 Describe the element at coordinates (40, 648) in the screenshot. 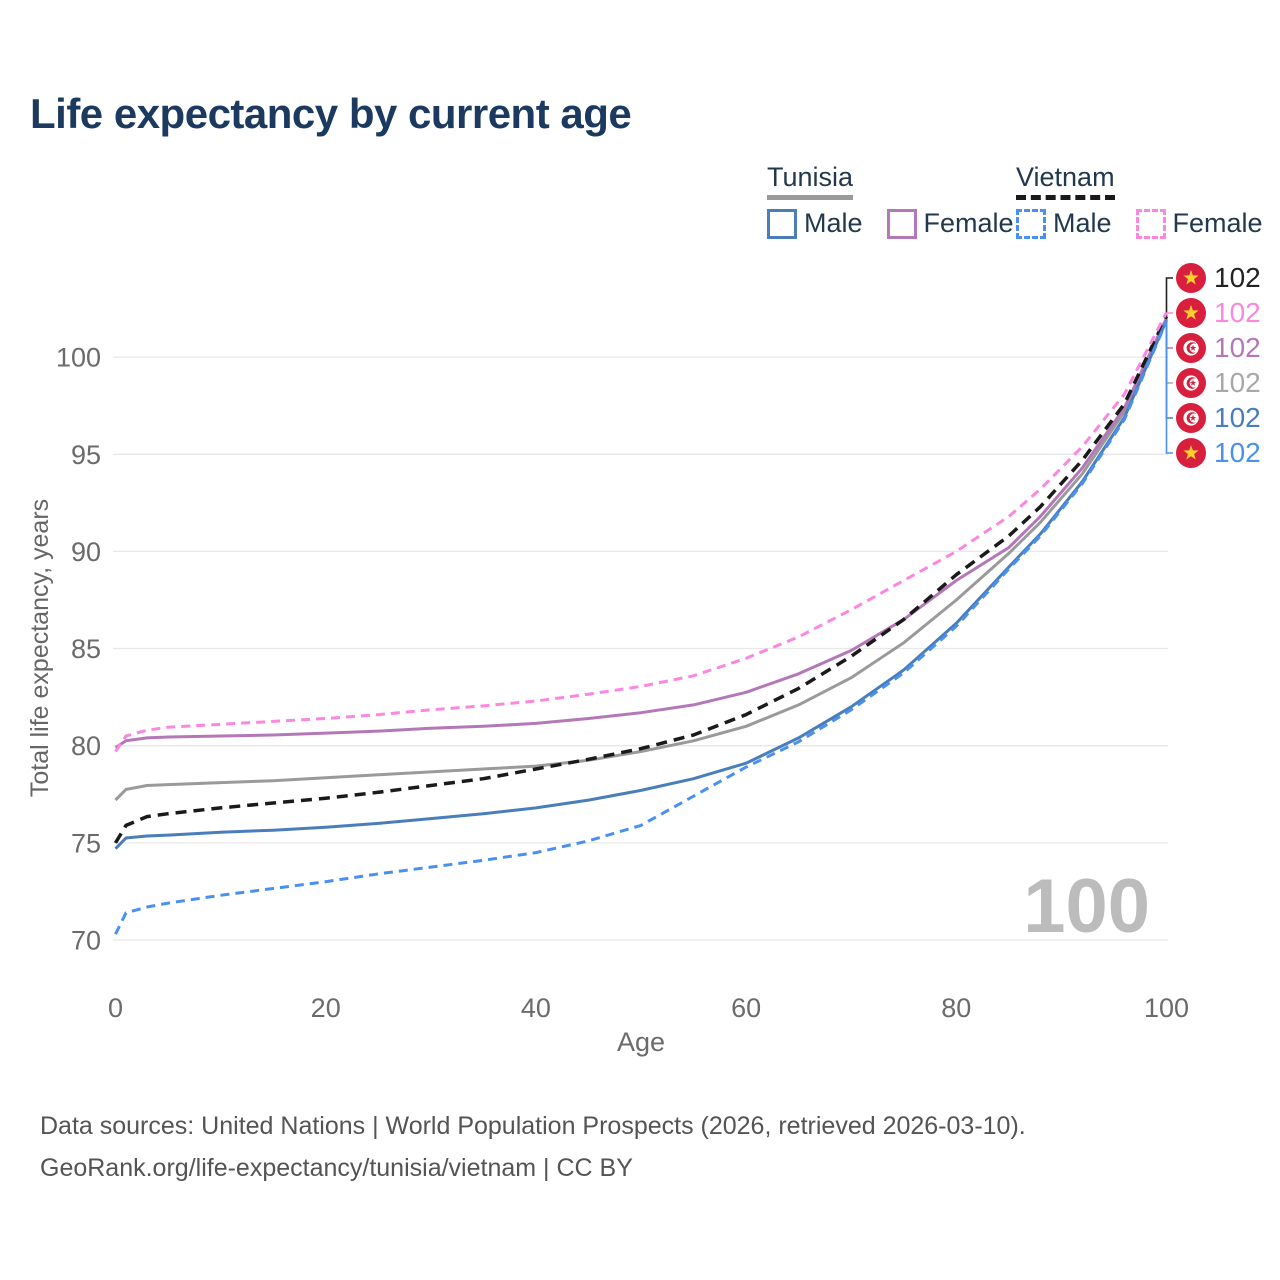

I see `y-axis-title: Total life expectancy, years` at that location.